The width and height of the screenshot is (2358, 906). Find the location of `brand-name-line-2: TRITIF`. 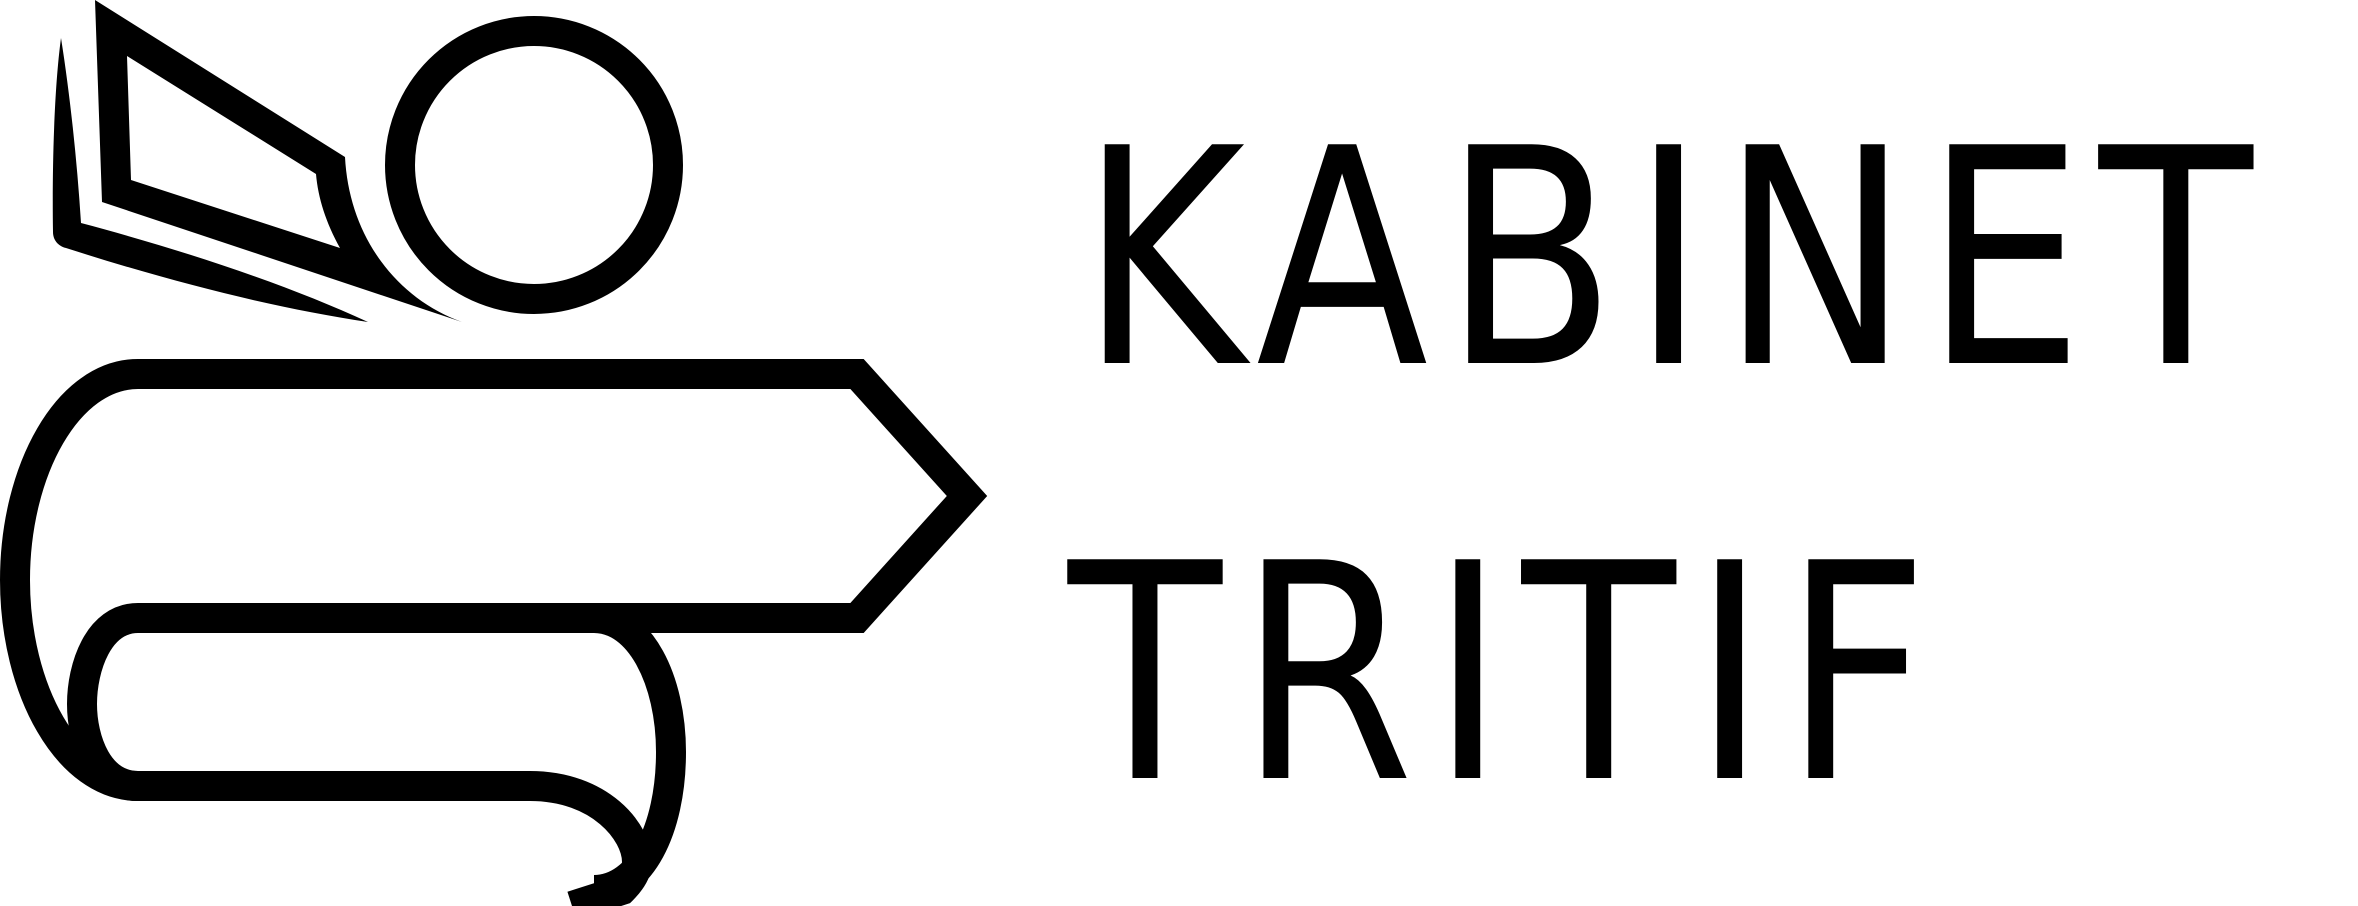

brand-name-line-2: TRITIF is located at coordinates (1507, 674).